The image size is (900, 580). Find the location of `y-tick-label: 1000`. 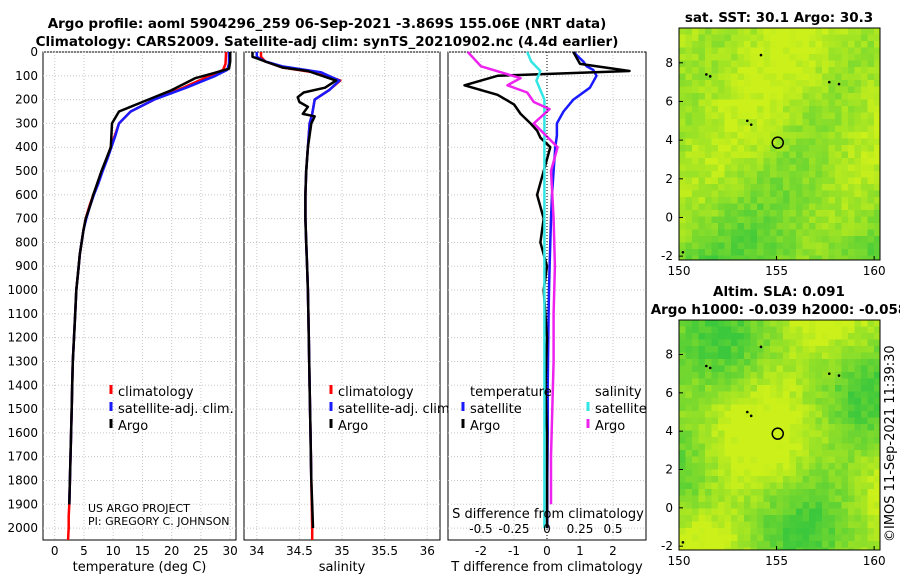

y-tick-label: 1000 is located at coordinates (22, 290).